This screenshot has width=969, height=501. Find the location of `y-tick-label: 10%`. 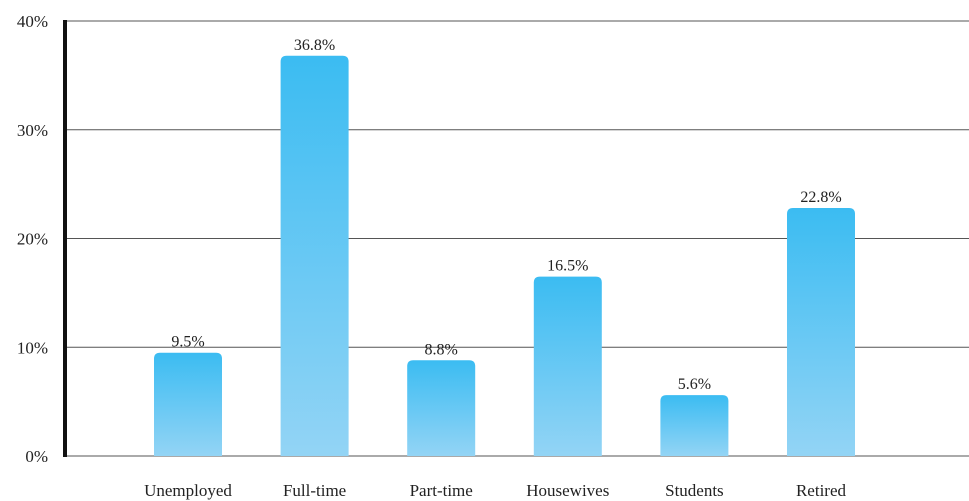

y-tick-label: 10% is located at coordinates (32, 347).